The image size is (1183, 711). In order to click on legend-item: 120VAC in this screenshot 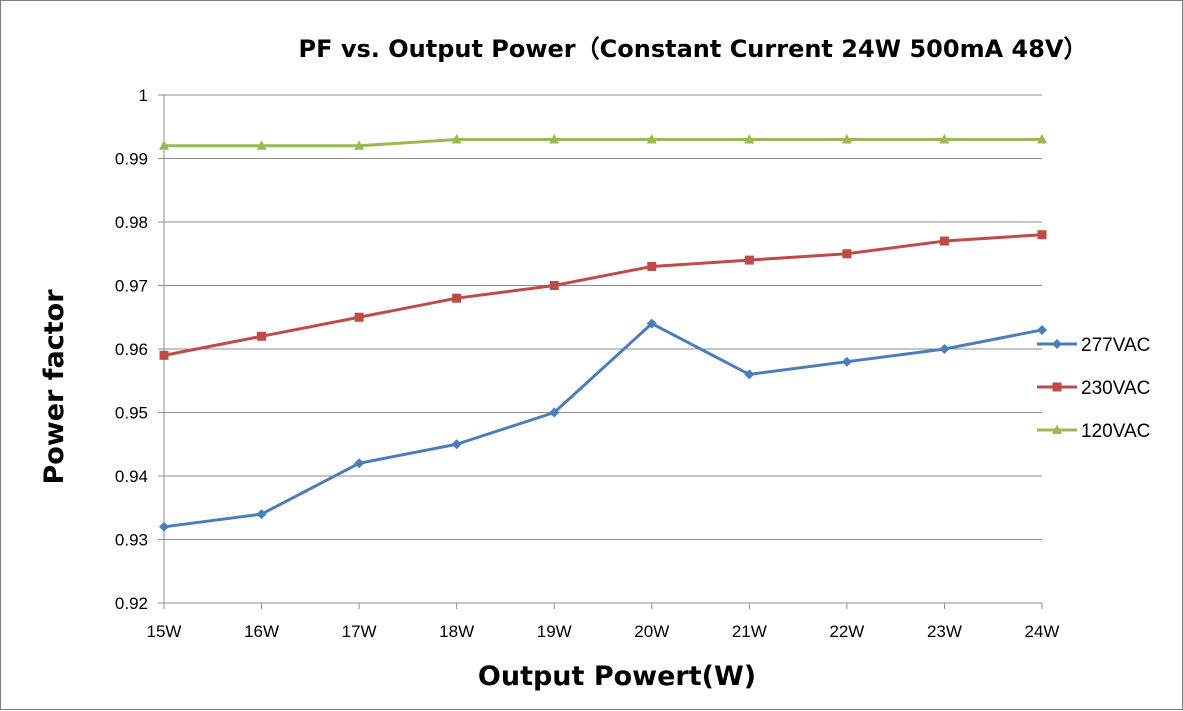, I will do `click(1093, 431)`.